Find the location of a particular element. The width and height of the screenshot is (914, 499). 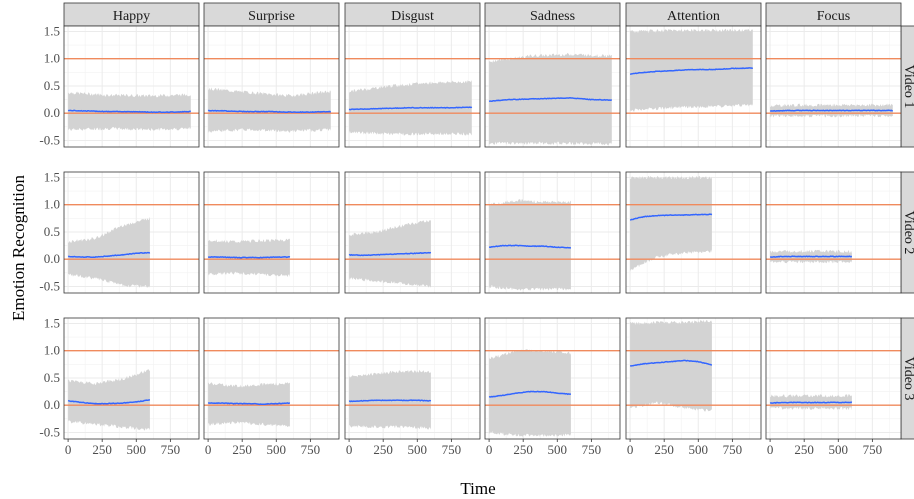

panel-video-2-attention is located at coordinates (693, 232).